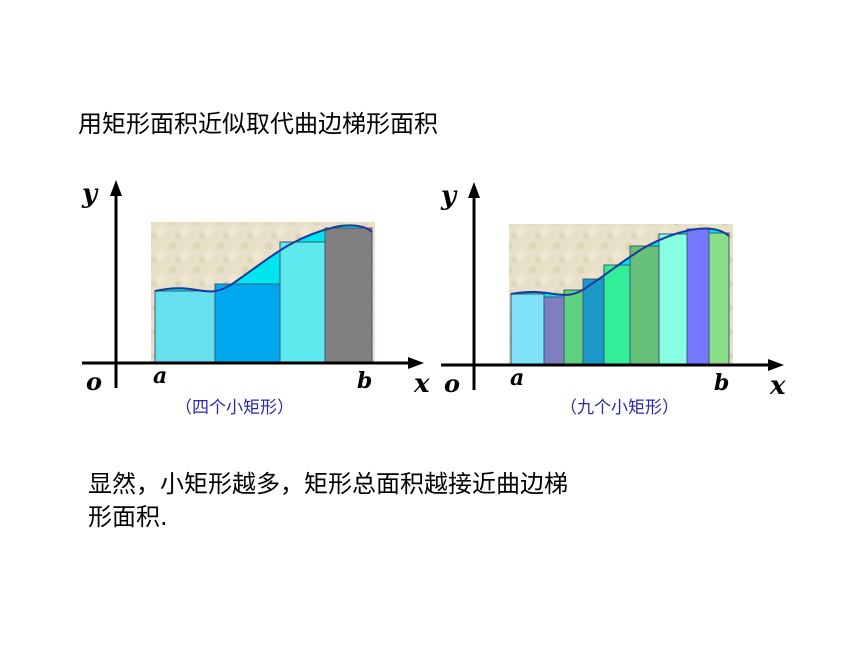 The width and height of the screenshot is (860, 645). Describe the element at coordinates (234, 408) in the screenshot. I see `caption-four: （四个小矩形）` at that location.